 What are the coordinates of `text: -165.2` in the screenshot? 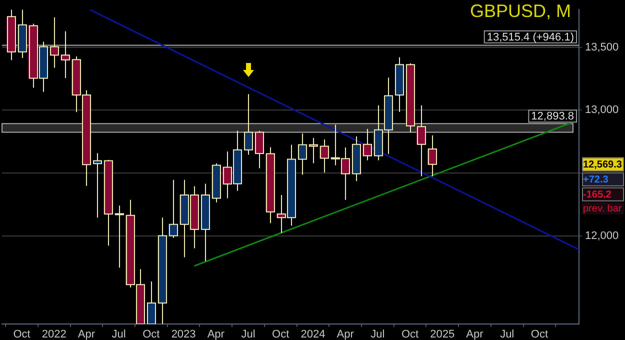 It's located at (597, 195).